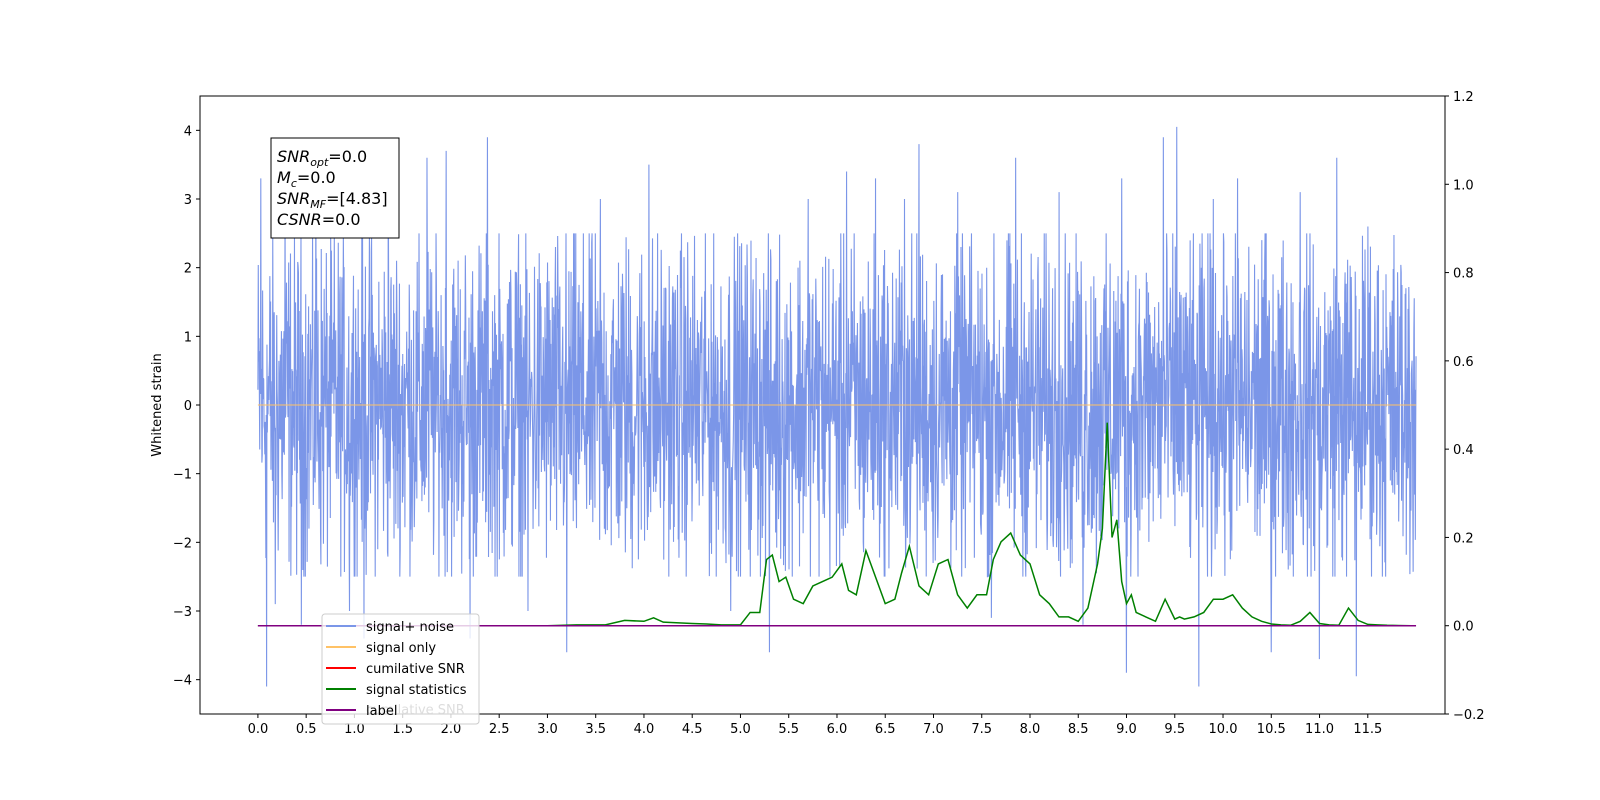  I want to click on x-tick-label: 8.5, so click(1078, 729).